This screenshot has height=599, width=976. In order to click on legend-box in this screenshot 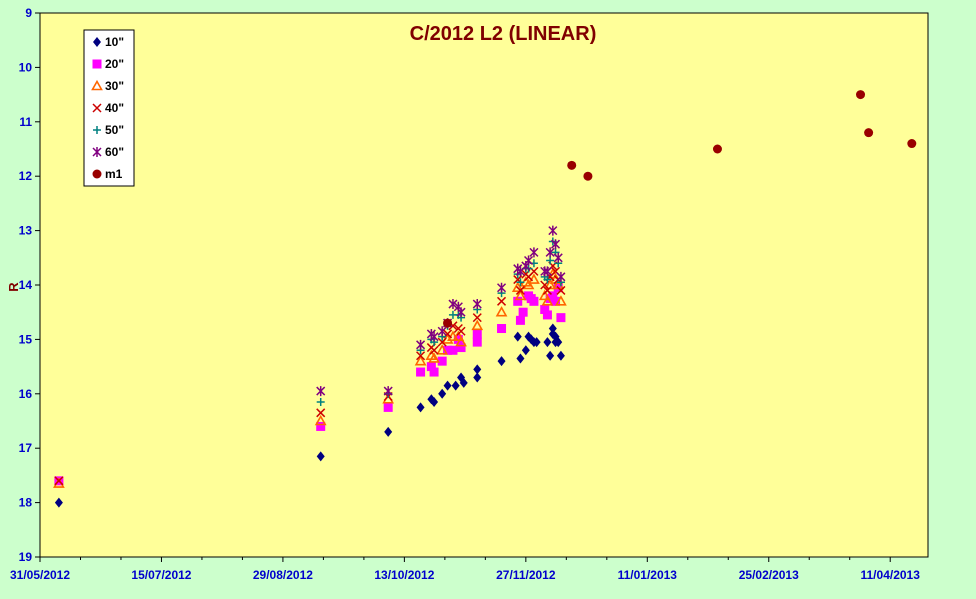, I will do `click(109, 108)`.